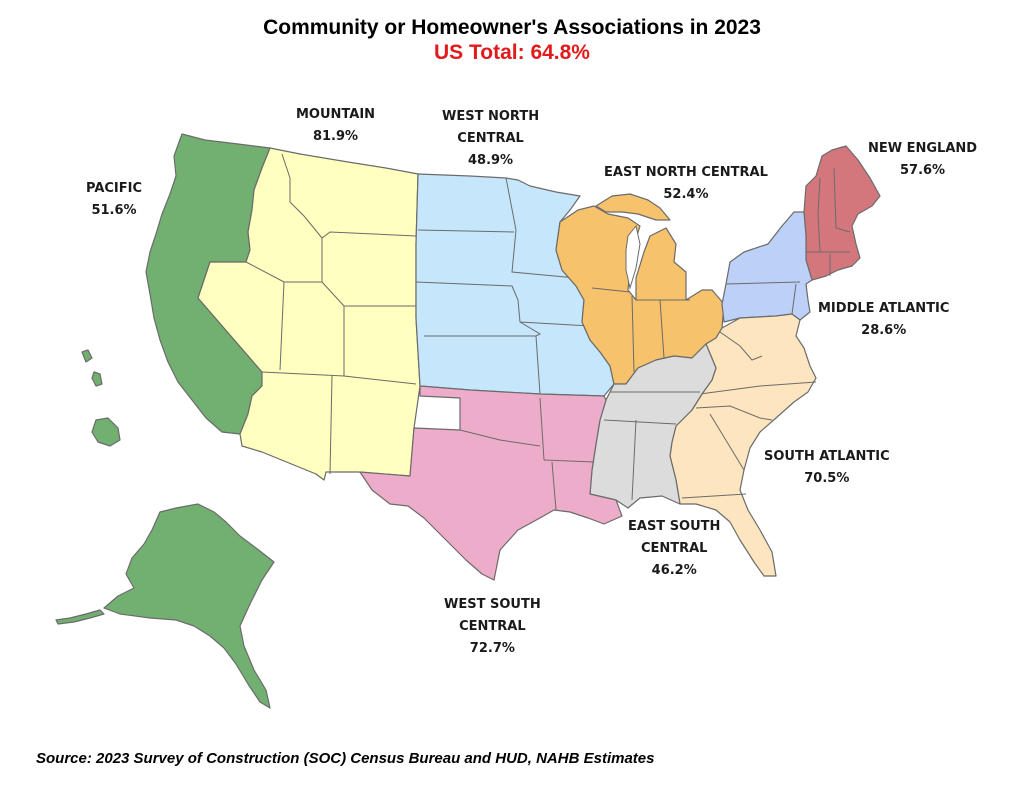  What do you see at coordinates (633, 334) in the screenshot?
I see `border-il-in` at bounding box center [633, 334].